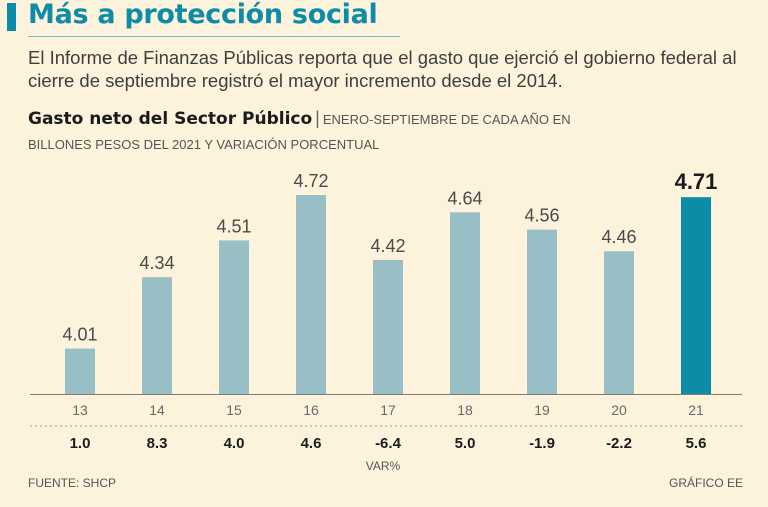  I want to click on bar-value-label: 4.42, so click(387, 246).